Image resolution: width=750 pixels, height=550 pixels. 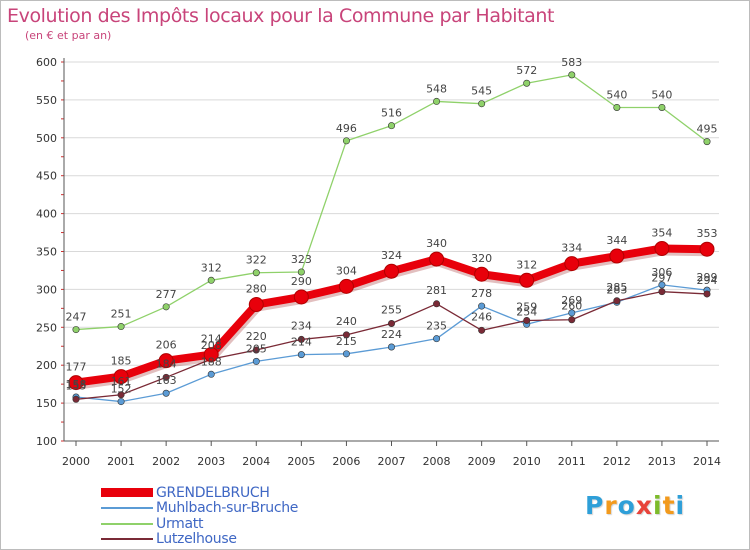 I want to click on legend-item: Muhlbach-sur-Bruche, so click(x=200, y=508).